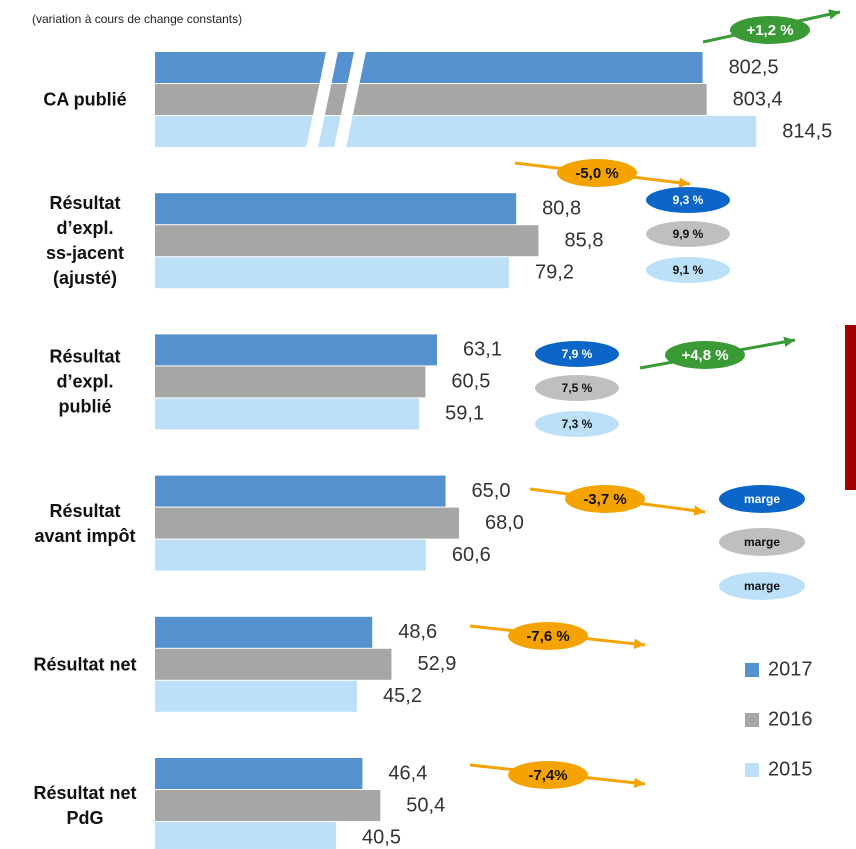  I want to click on value-label: 60,5, so click(470, 382).